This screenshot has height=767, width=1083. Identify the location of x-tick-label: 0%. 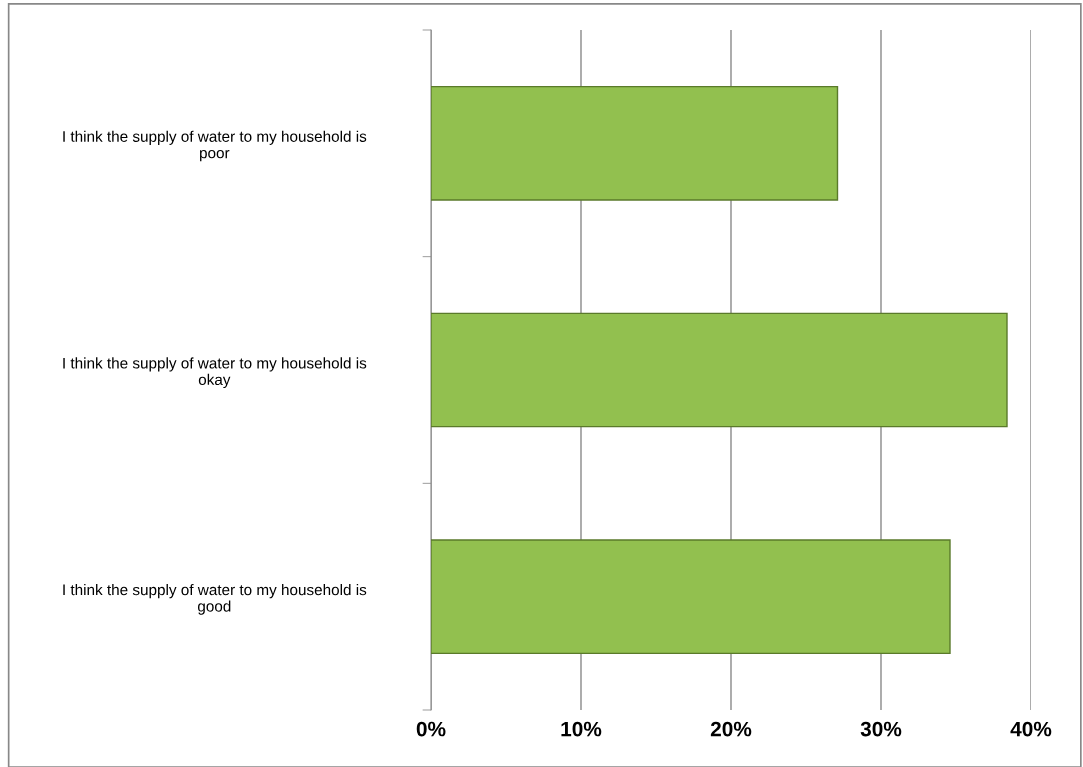
(431, 729).